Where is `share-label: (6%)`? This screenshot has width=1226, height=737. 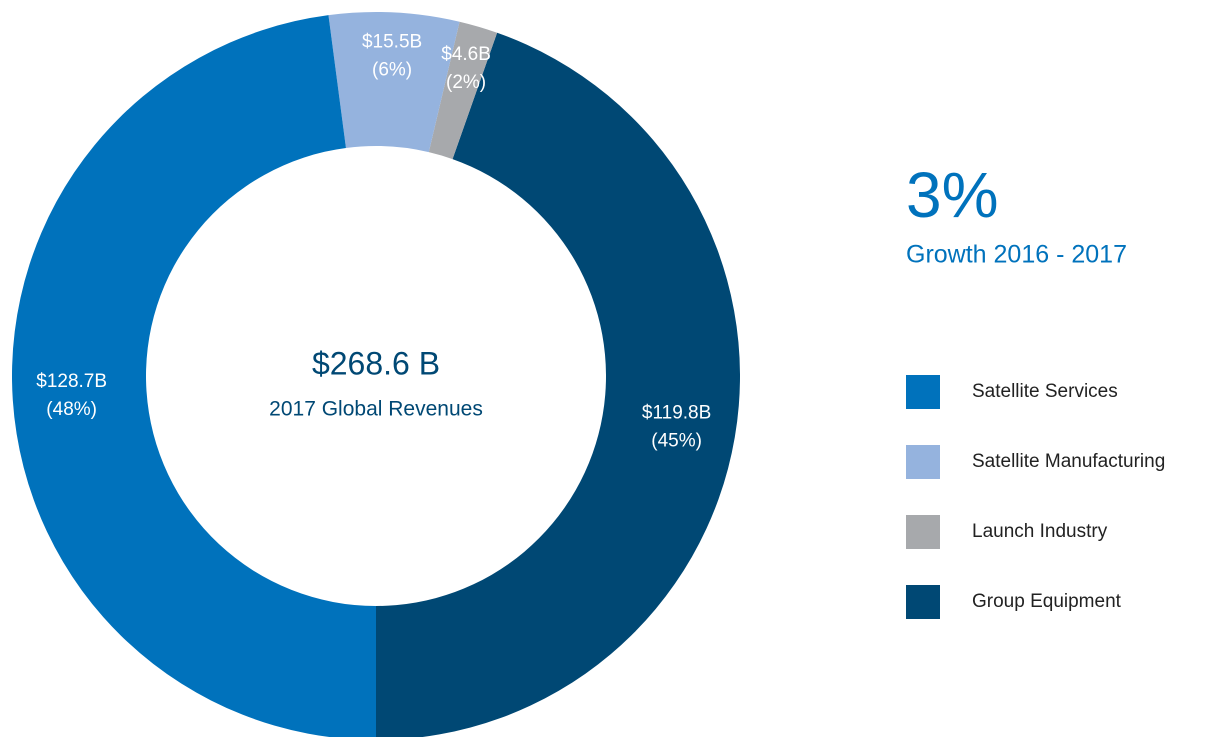
share-label: (6%) is located at coordinates (392, 69).